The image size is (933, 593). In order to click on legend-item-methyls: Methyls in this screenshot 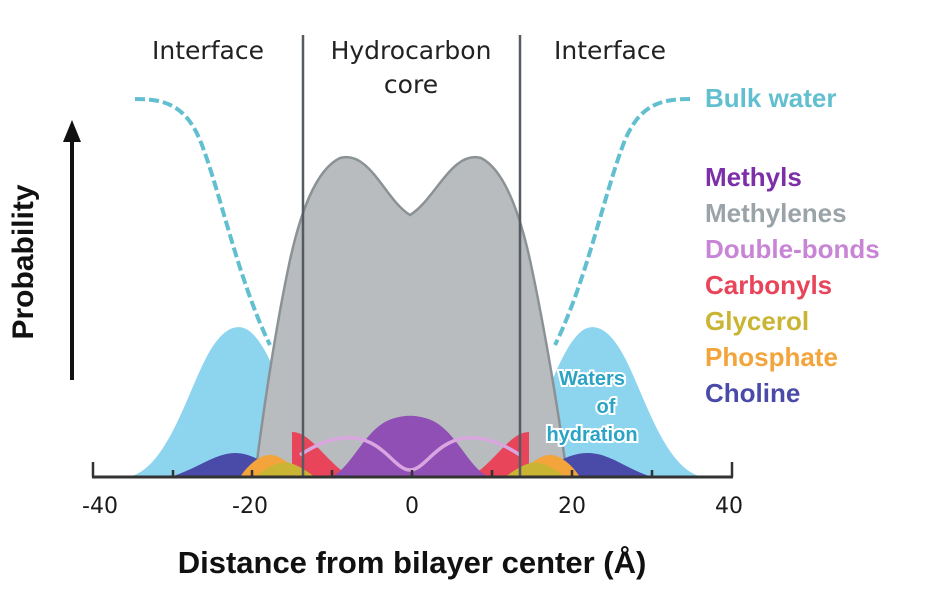, I will do `click(753, 177)`.